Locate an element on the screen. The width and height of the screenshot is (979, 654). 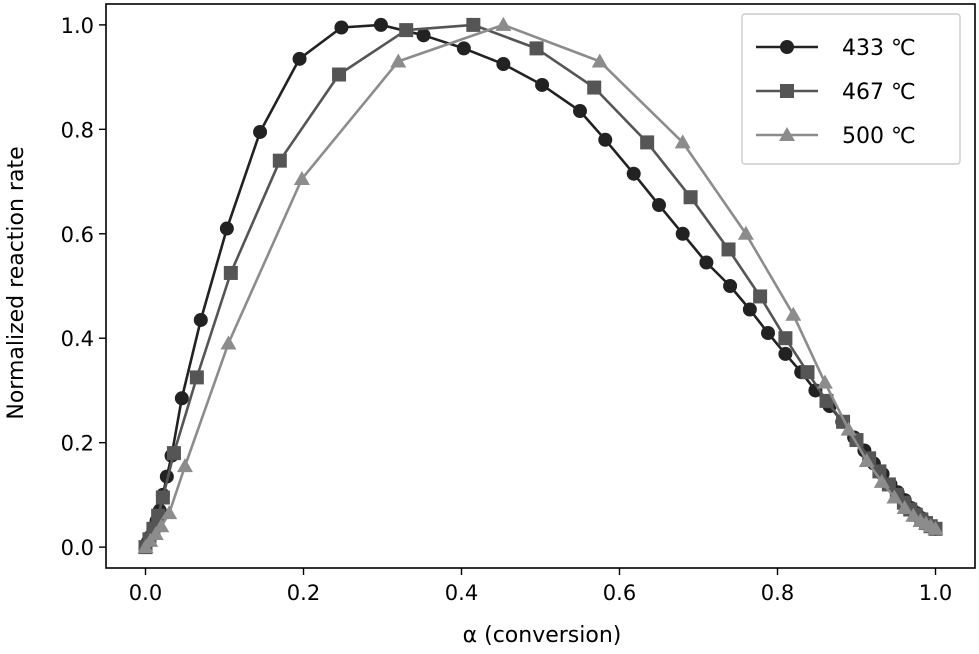
y-tick-label: 0.0 is located at coordinates (77, 548).